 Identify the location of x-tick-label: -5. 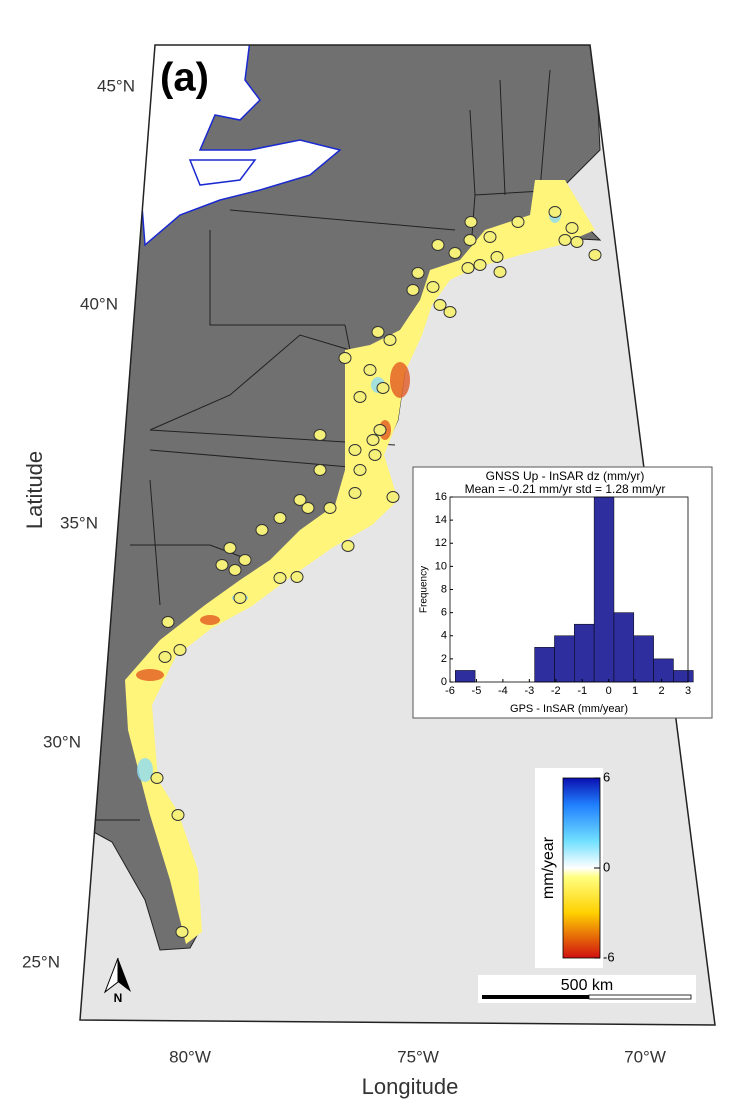
(477, 691).